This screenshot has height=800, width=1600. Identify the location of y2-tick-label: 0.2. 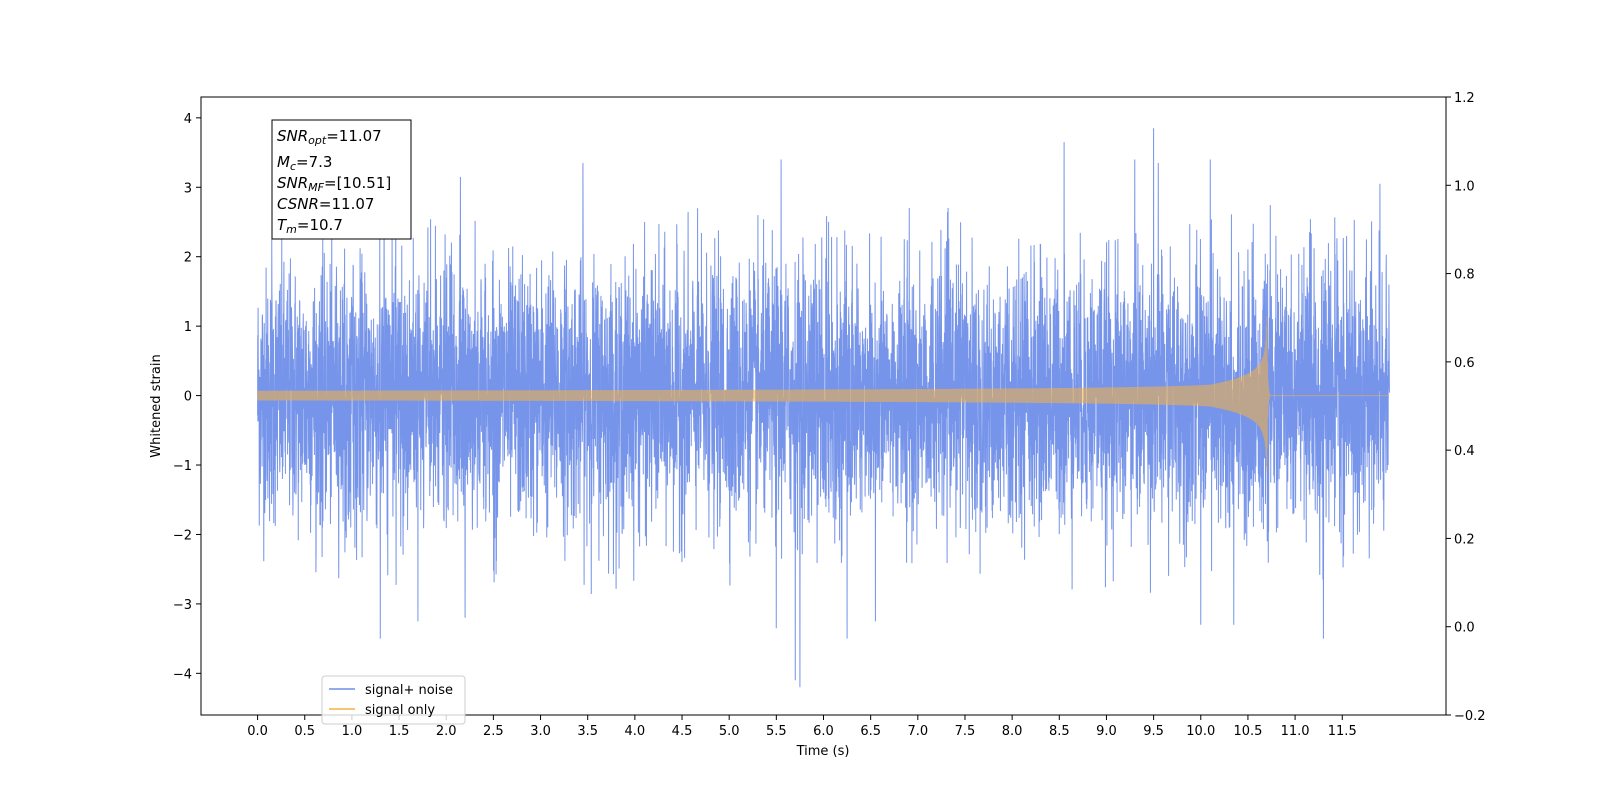
(1464, 539).